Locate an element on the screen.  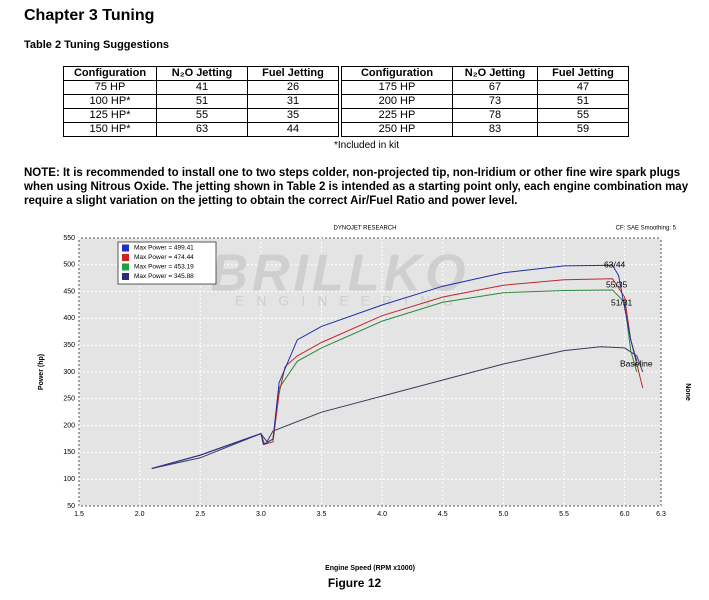
y-axis-label: Power (hp) is located at coordinates (41, 372).